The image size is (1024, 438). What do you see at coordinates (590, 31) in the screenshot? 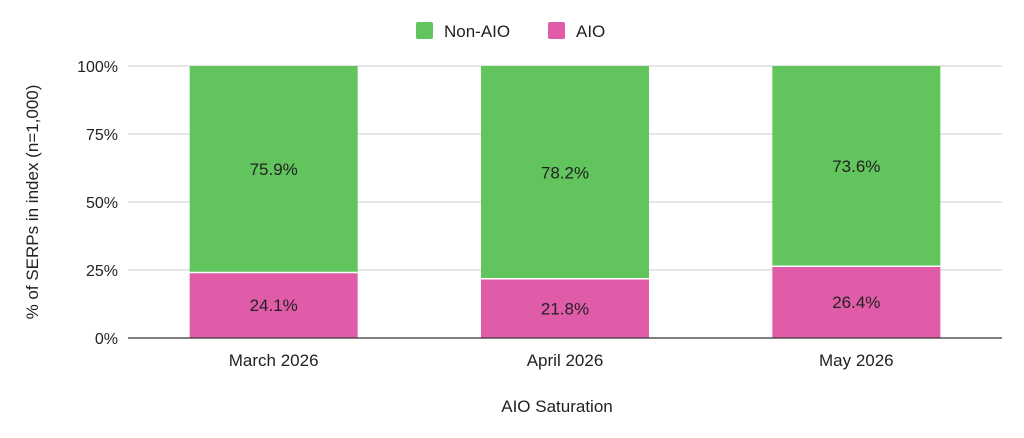
I see `legend-label: AIO` at bounding box center [590, 31].